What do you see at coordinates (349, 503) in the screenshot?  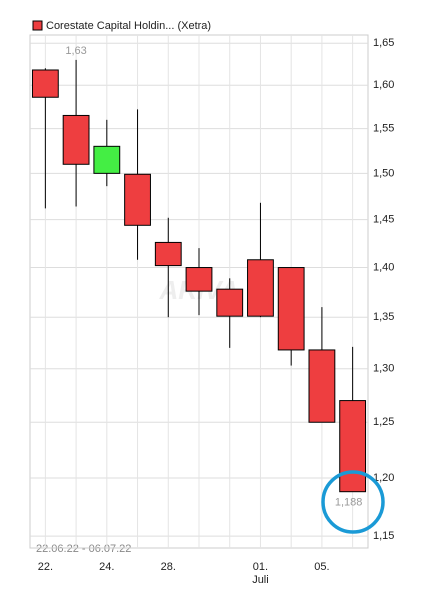 I see `annotation: 1,188` at bounding box center [349, 503].